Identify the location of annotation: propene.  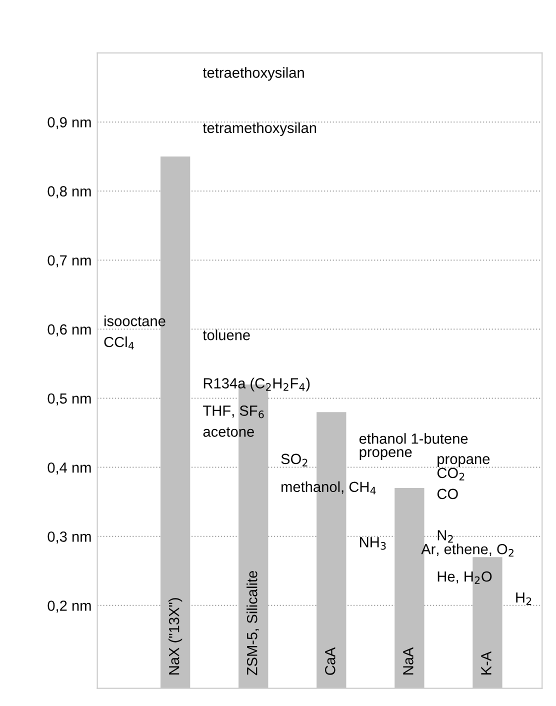
(386, 454).